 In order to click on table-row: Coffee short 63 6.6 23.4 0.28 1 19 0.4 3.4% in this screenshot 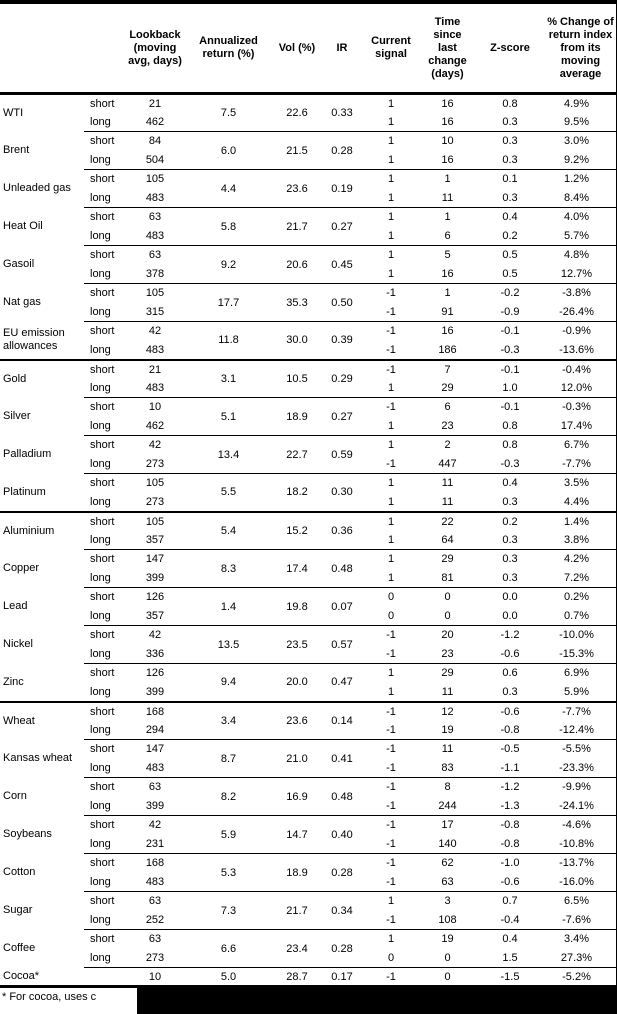, I will do `click(308, 948)`.